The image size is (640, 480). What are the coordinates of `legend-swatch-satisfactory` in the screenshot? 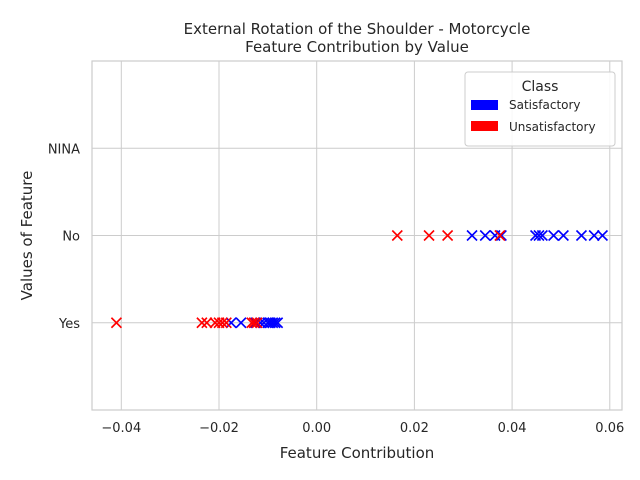 It's located at (484, 105).